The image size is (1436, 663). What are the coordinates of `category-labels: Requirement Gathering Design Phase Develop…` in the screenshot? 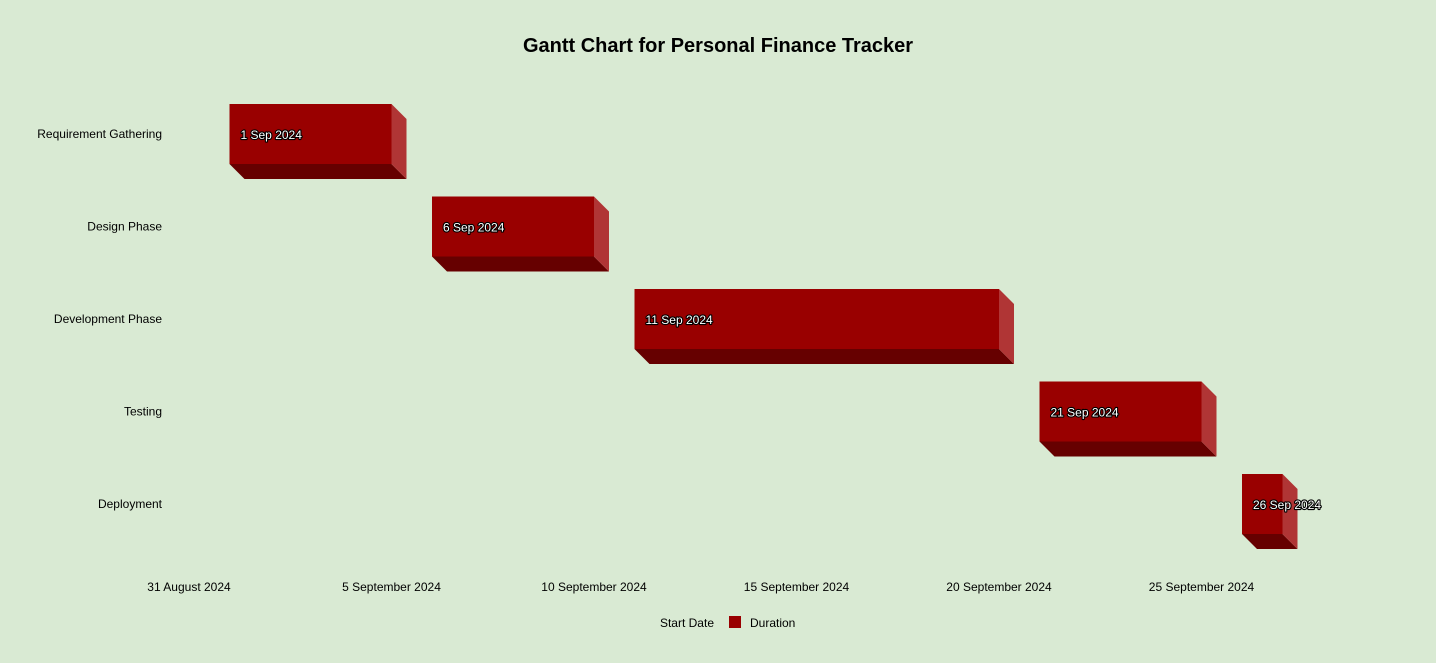 It's located at (99, 319).